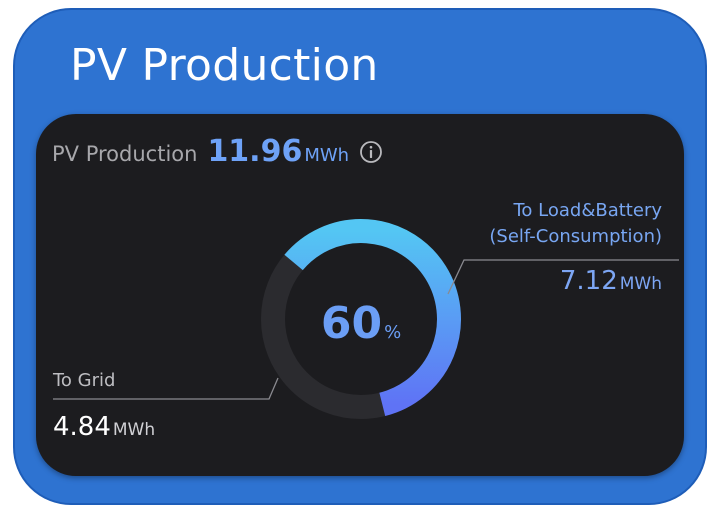  I want to click on to-grid-leader-line, so click(166, 388).